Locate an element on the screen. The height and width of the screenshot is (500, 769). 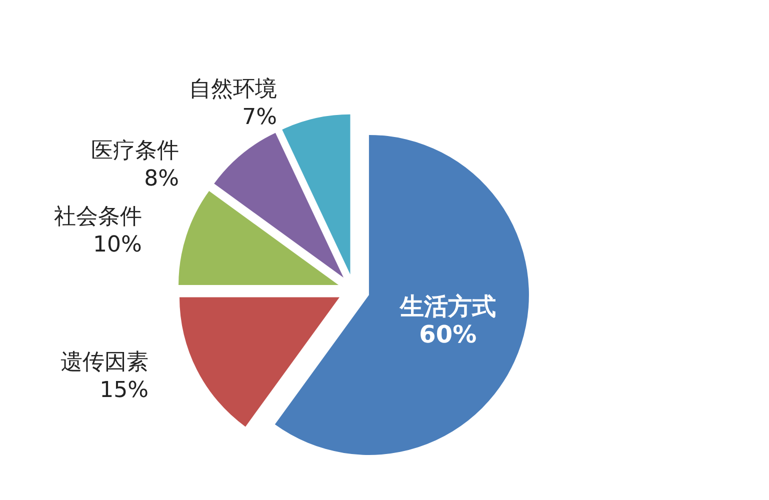
data-label: 15% is located at coordinates (124, 391).